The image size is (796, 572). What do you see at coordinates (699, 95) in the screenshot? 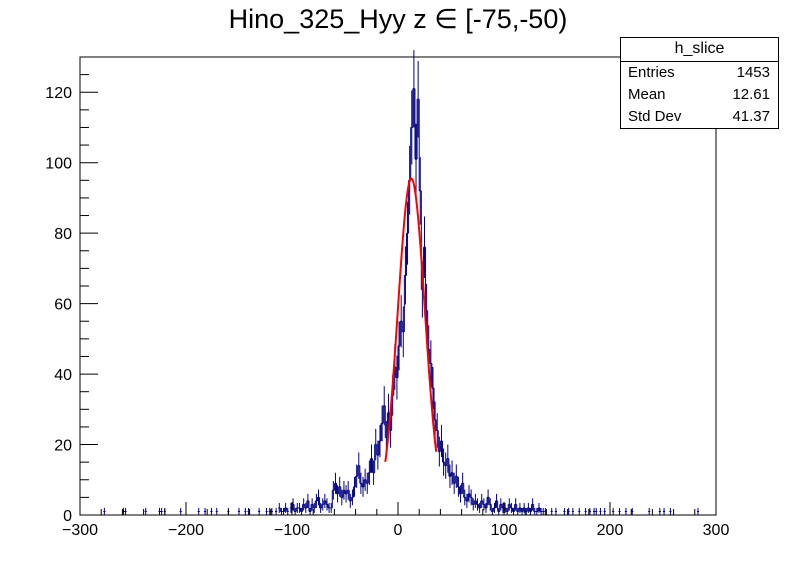
I see `stats-row-mean: Mean 12.61` at bounding box center [699, 95].